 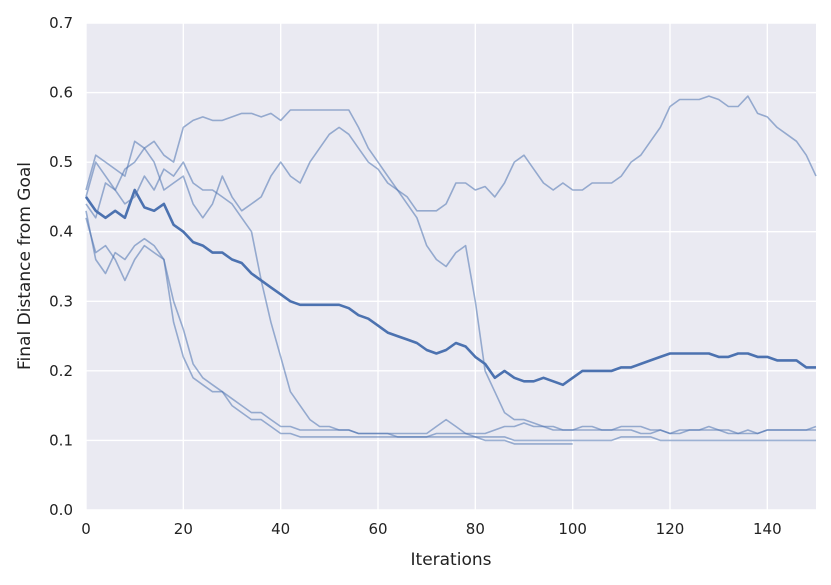 What do you see at coordinates (61, 232) in the screenshot?
I see `y-tick-label: 0.4` at bounding box center [61, 232].